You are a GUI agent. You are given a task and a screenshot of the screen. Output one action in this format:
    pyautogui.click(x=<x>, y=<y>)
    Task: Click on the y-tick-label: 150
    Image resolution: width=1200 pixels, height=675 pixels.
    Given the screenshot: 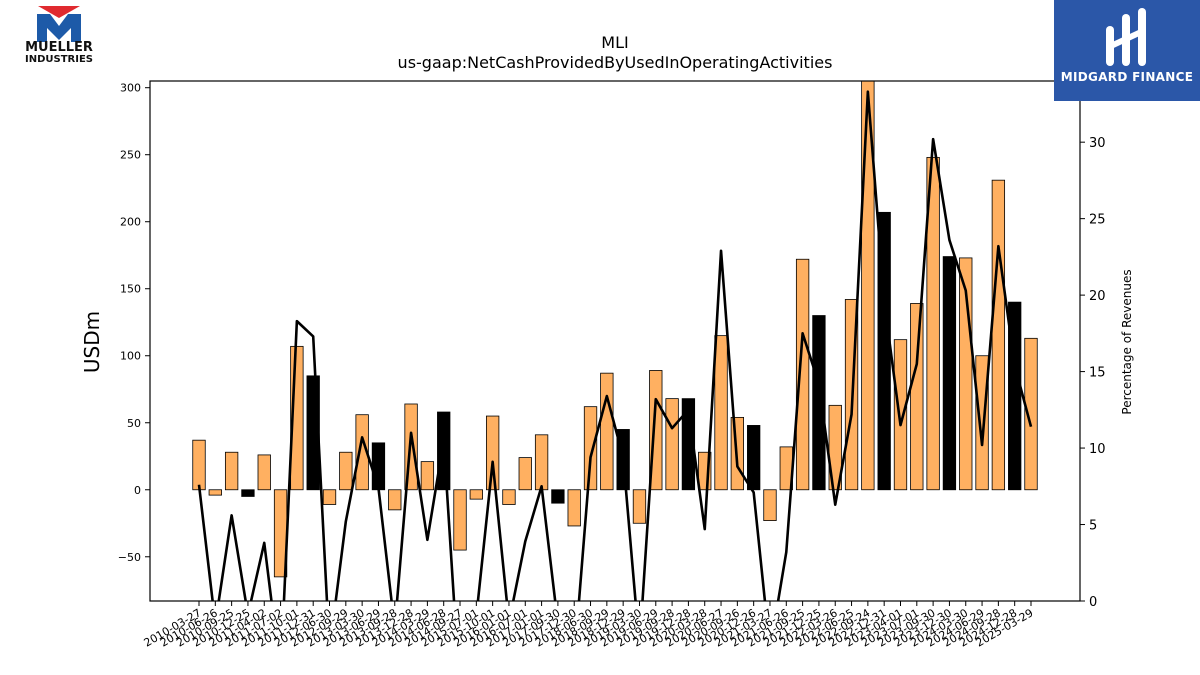 What is the action you would take?
    pyautogui.click(x=130, y=289)
    